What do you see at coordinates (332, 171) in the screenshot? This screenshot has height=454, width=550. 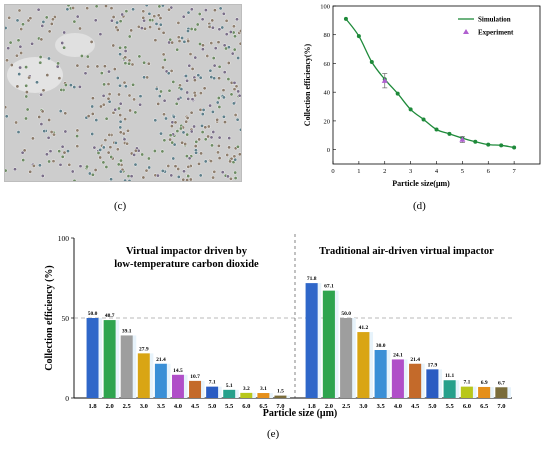 I see `x-tick-label: 0` at bounding box center [332, 171].